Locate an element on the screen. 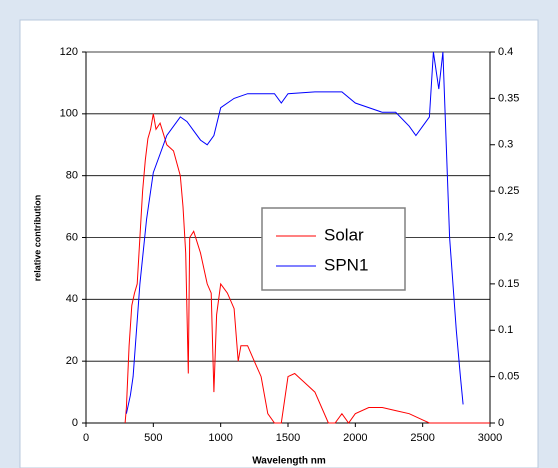 Image resolution: width=558 pixels, height=468 pixels. y2-tick-label: 0.3 is located at coordinates (505, 145).